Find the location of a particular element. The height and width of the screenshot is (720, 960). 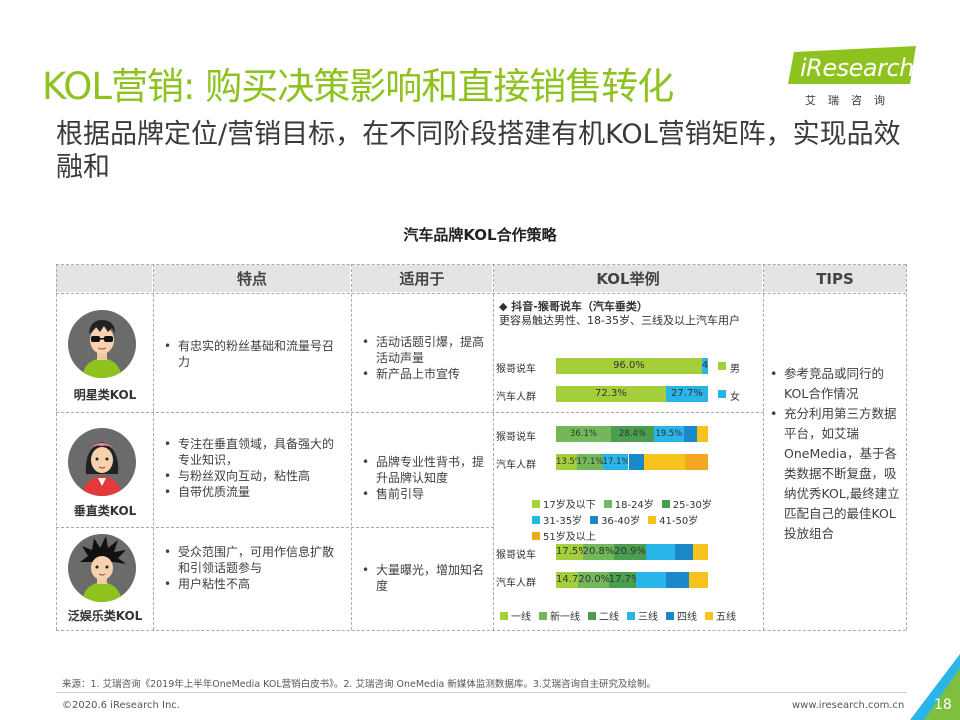

copyright: ©2020.6 iResearch Inc. is located at coordinates (121, 705).